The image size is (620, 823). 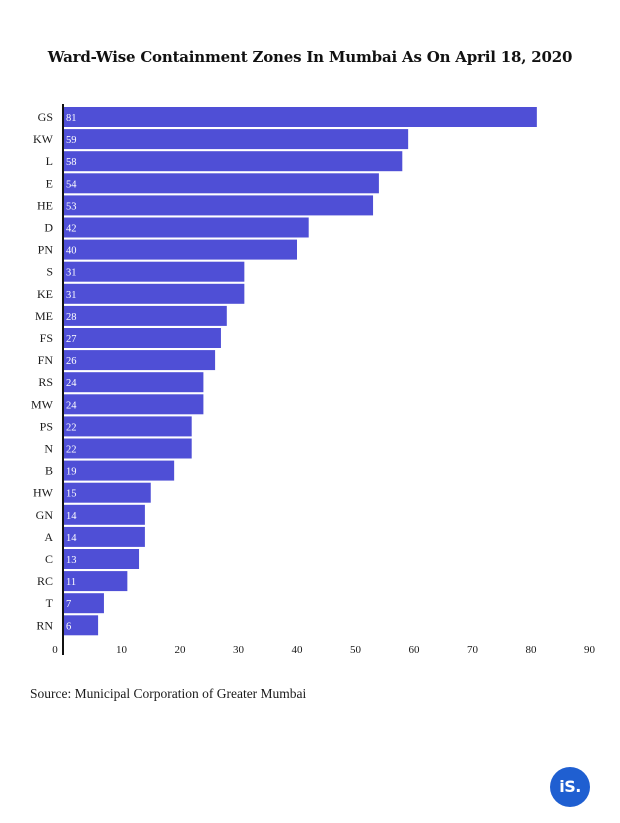 I want to click on category-label-gs: GS, so click(x=45, y=117).